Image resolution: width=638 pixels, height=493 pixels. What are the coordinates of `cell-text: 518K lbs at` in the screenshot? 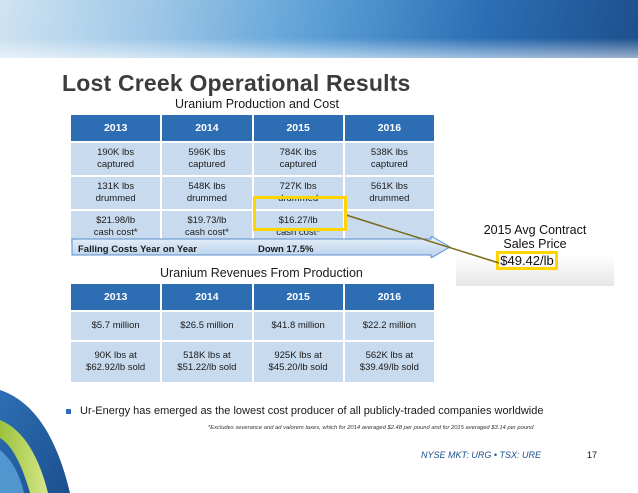 It's located at (207, 355).